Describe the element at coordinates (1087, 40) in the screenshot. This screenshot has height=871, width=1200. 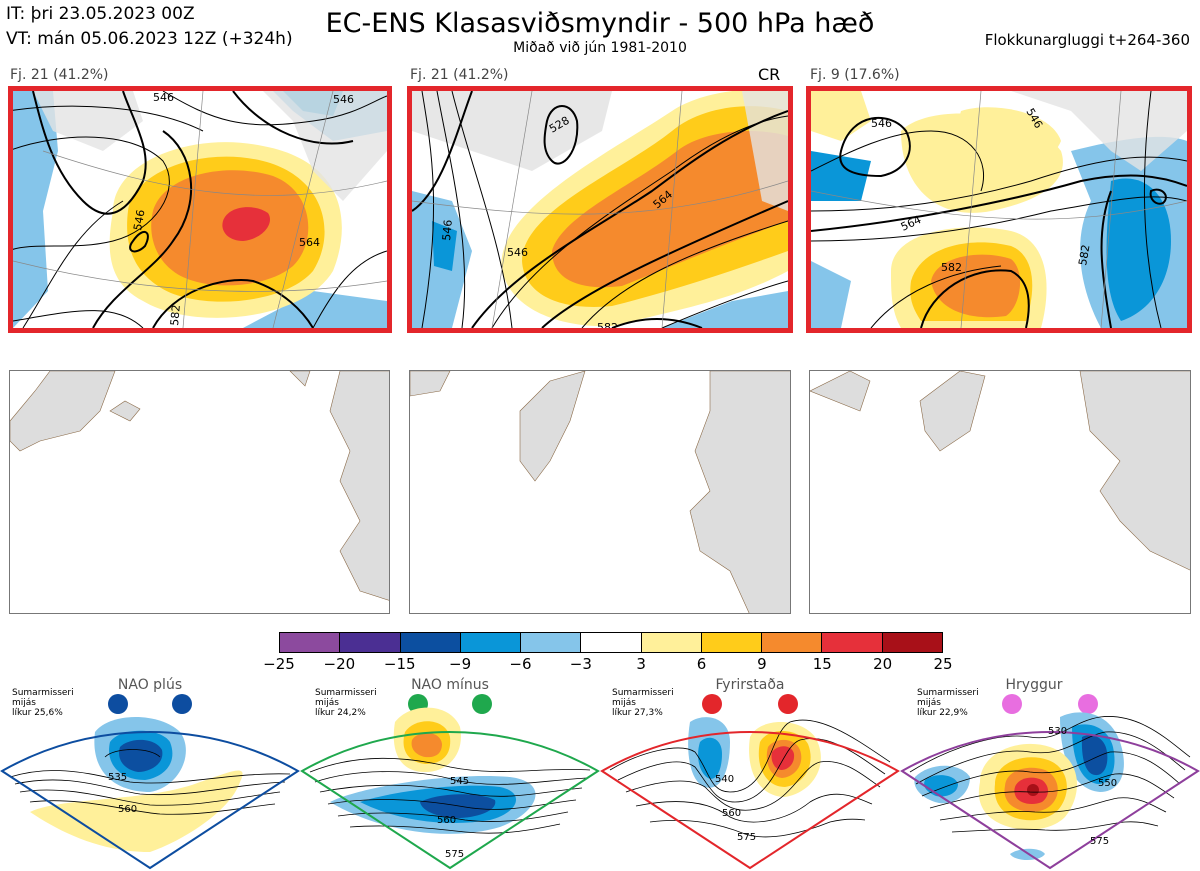
I see `classification-window: Flokkunargluggi t+264-360` at that location.